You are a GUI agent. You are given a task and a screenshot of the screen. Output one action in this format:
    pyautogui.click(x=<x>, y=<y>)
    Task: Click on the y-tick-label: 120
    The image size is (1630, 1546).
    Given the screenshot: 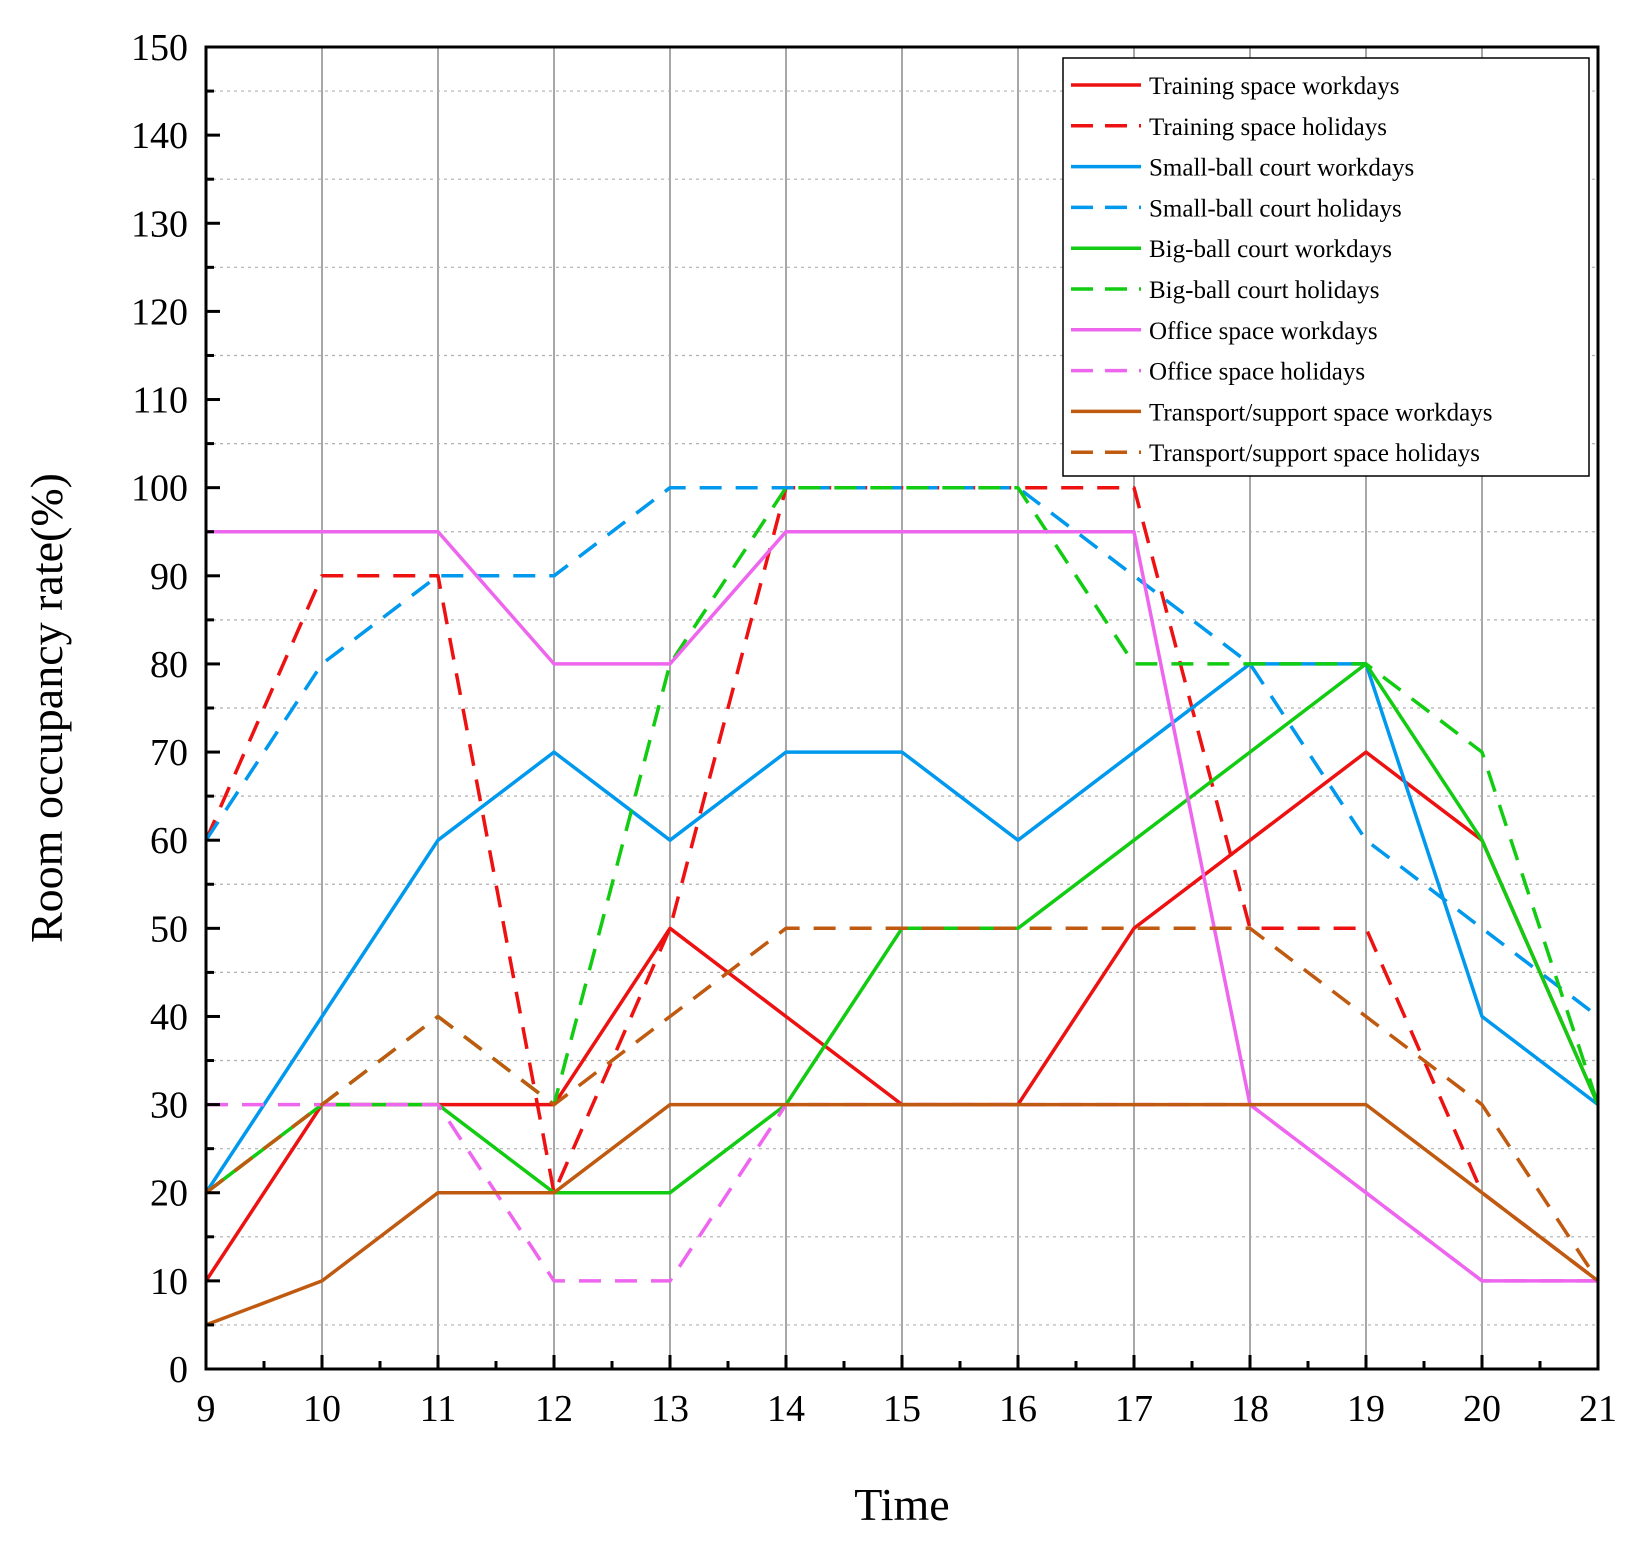 What is the action you would take?
    pyautogui.click(x=159, y=312)
    